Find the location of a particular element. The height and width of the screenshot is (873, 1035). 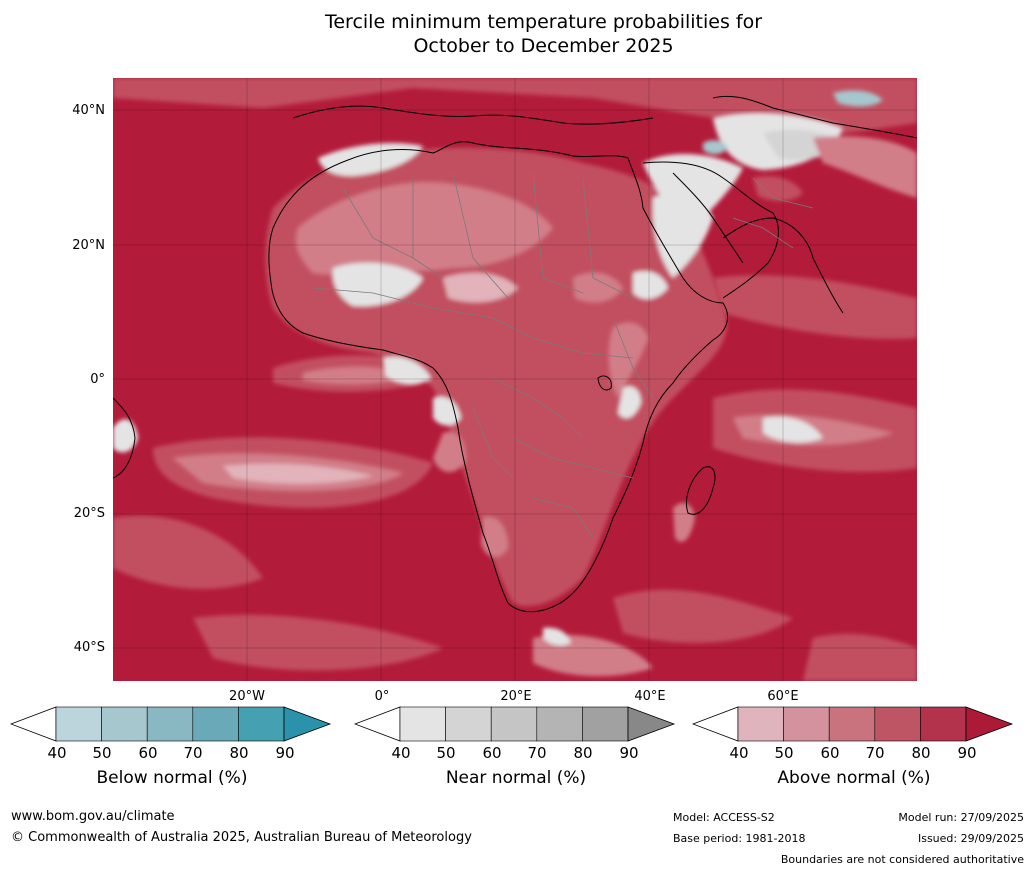

lat-label-20n: 20°N is located at coordinates (88, 245).